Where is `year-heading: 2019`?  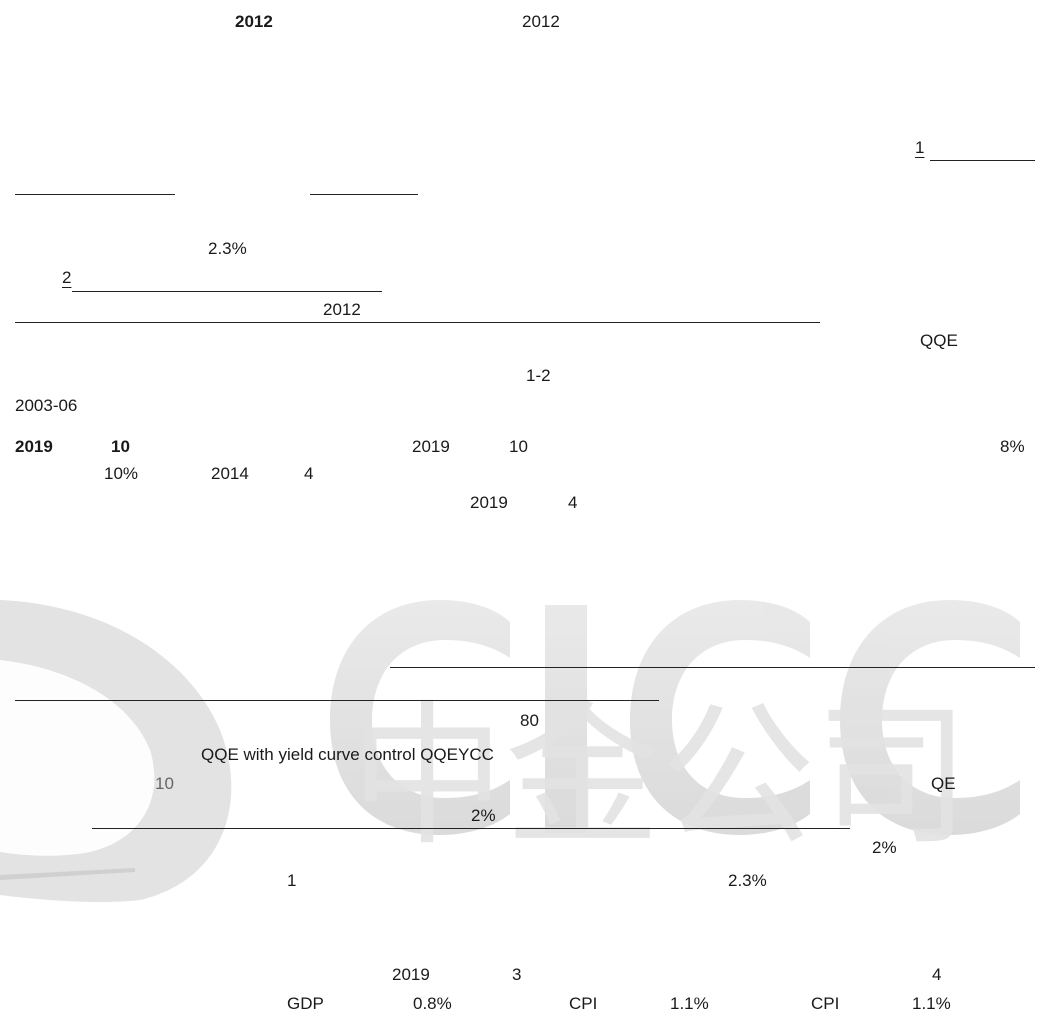 year-heading: 2019 is located at coordinates (34, 446).